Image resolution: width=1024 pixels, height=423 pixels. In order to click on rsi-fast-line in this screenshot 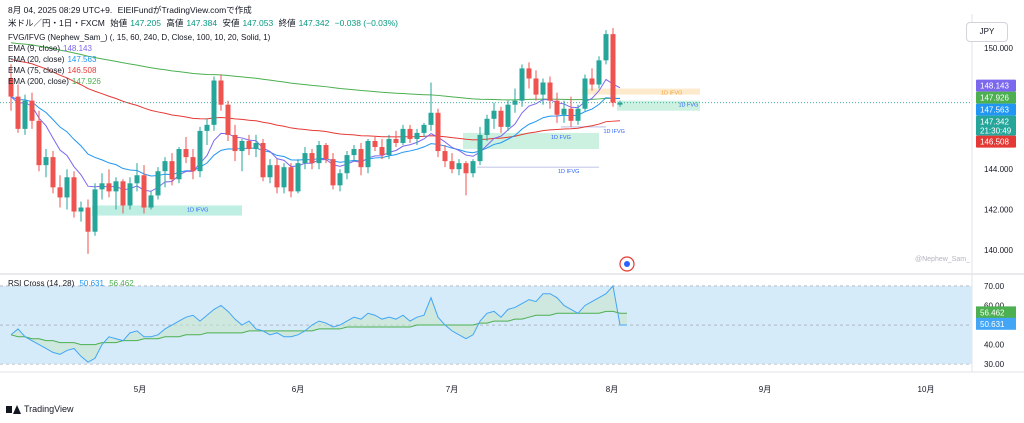, I will do `click(318, 323)`.